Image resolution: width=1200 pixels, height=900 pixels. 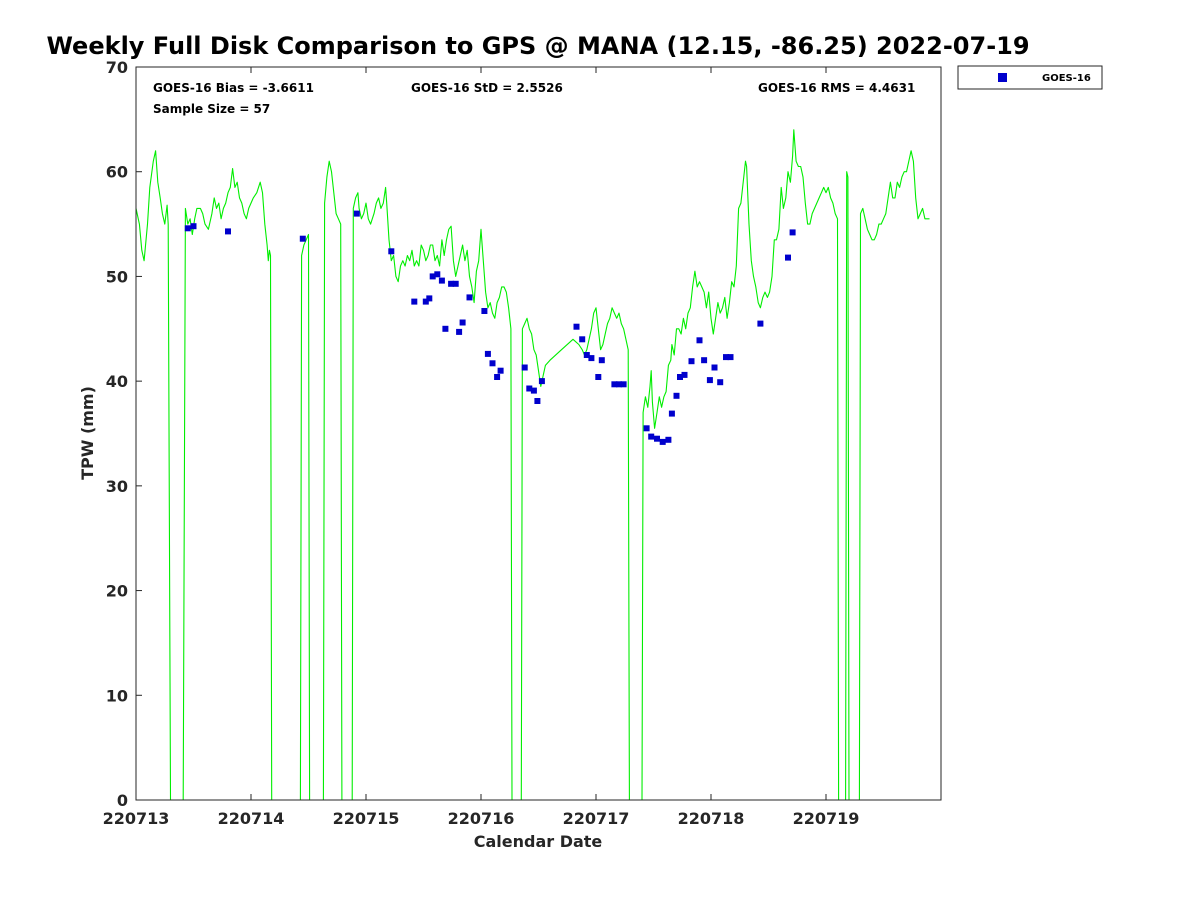 I want to click on x-tick-label-2: 220715, so click(x=366, y=818).